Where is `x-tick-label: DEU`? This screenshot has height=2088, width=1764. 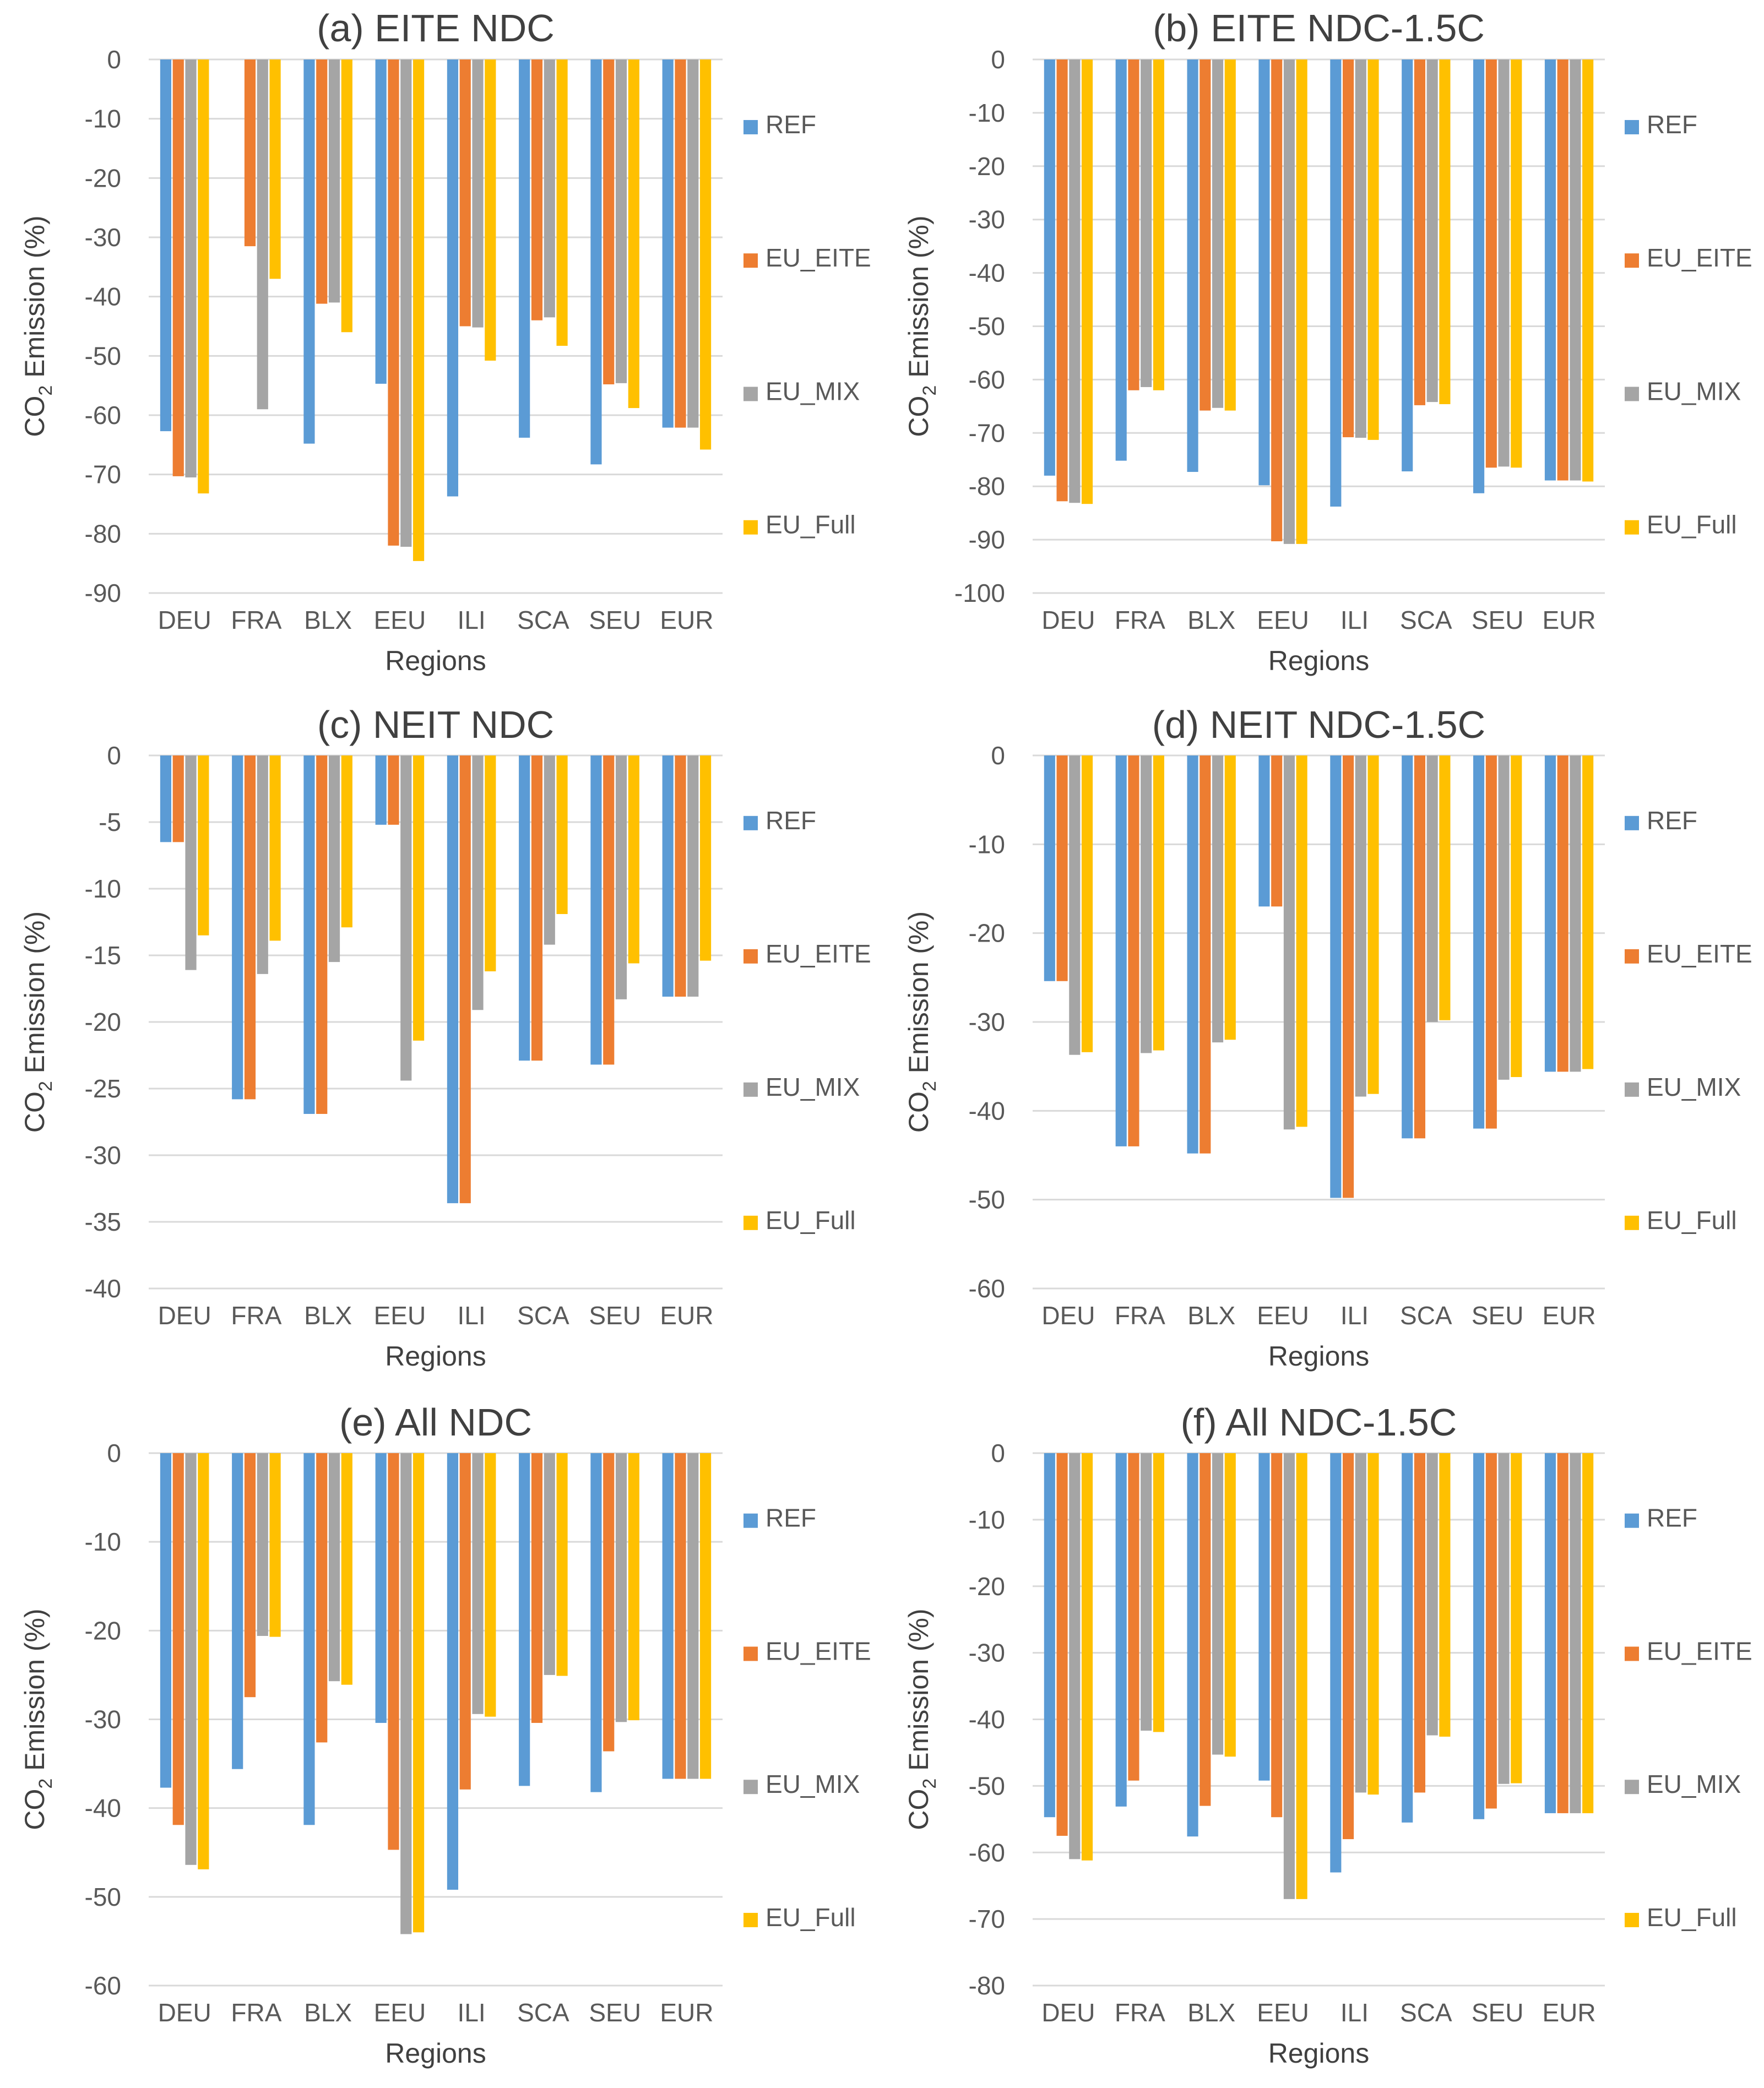 x-tick-label: DEU is located at coordinates (184, 1316).